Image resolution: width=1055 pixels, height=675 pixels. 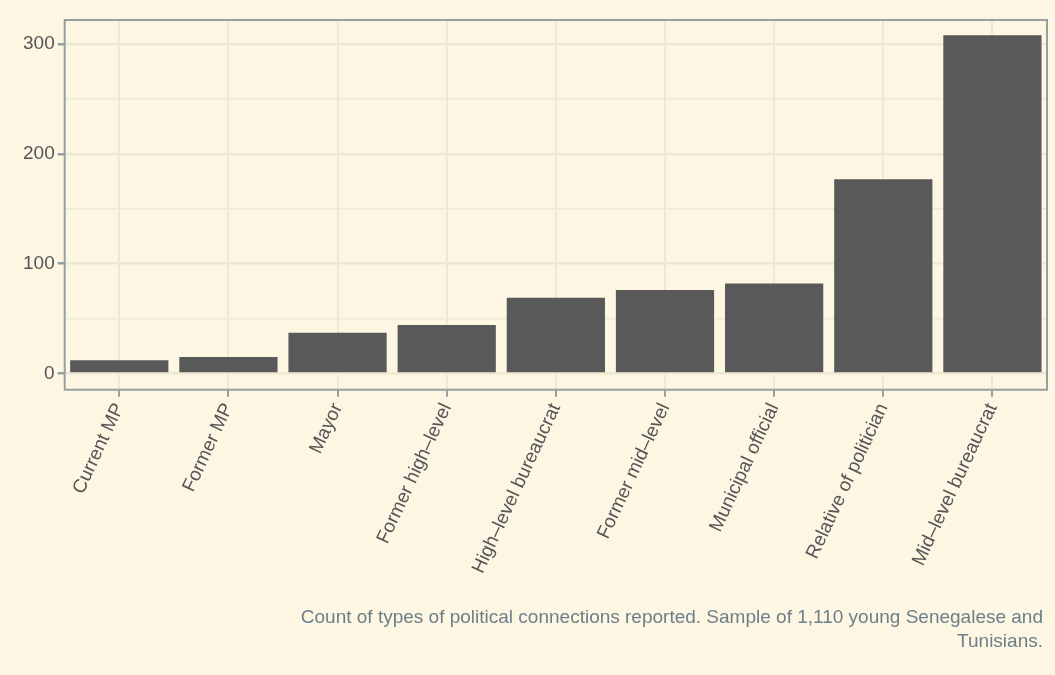 I want to click on y-tick-label: 300, so click(x=39, y=43).